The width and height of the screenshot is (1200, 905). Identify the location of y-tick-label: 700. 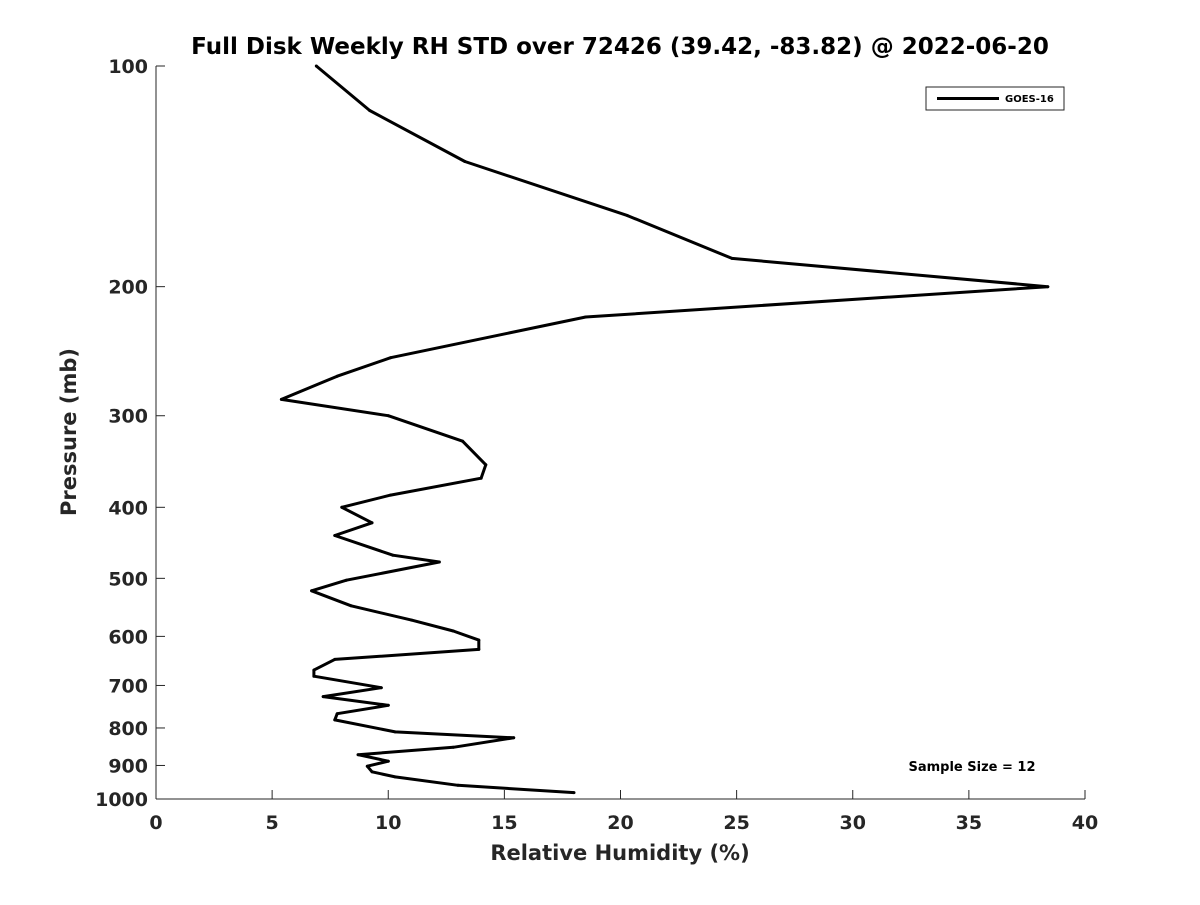
(128, 686).